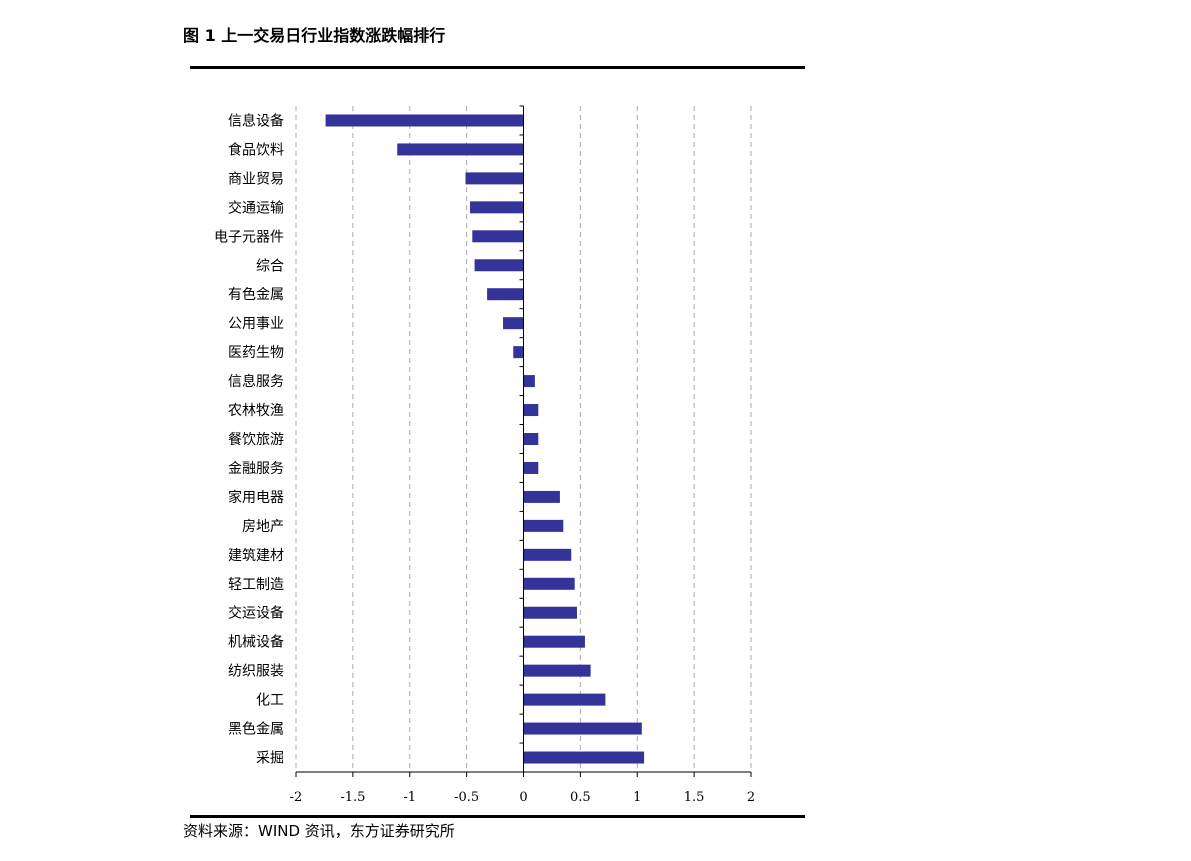  What do you see at coordinates (424, 120) in the screenshot?
I see `bar-信息设备` at bounding box center [424, 120].